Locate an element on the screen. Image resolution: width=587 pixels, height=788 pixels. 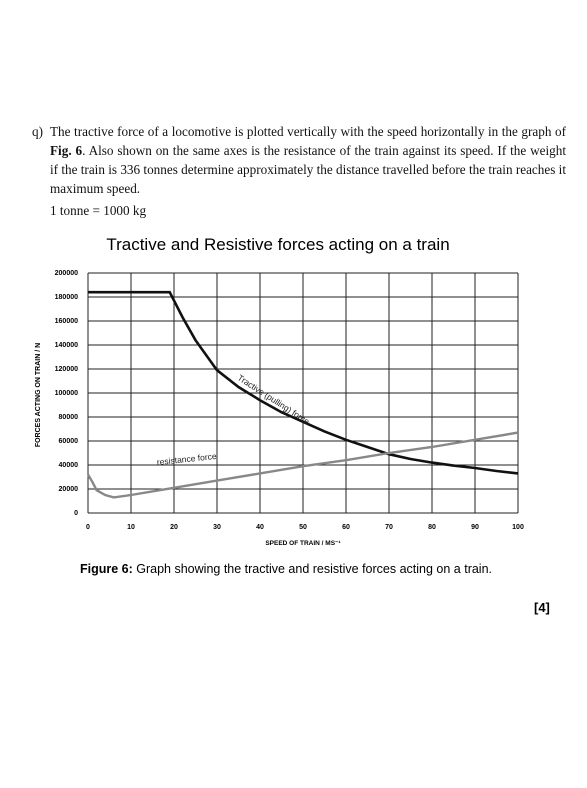
y-tick-label: 160000 is located at coordinates (66, 321).